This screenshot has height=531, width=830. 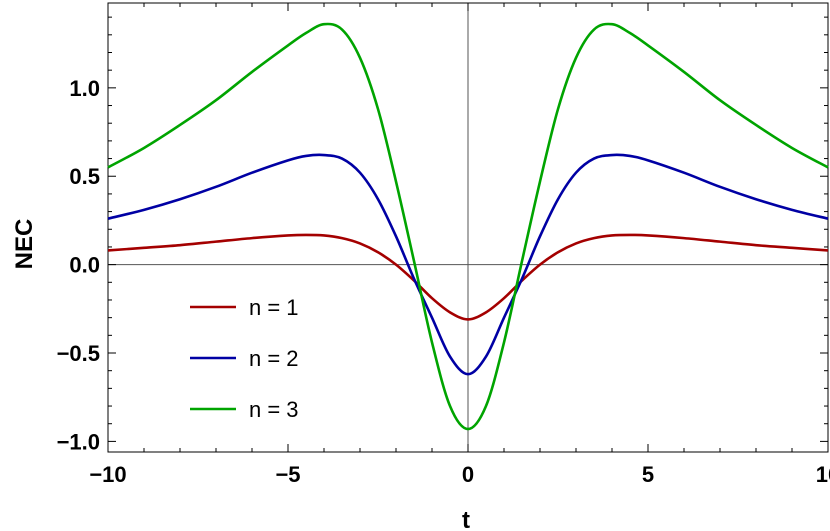 I want to click on y-tick-label: 0.0, so click(x=84, y=265).